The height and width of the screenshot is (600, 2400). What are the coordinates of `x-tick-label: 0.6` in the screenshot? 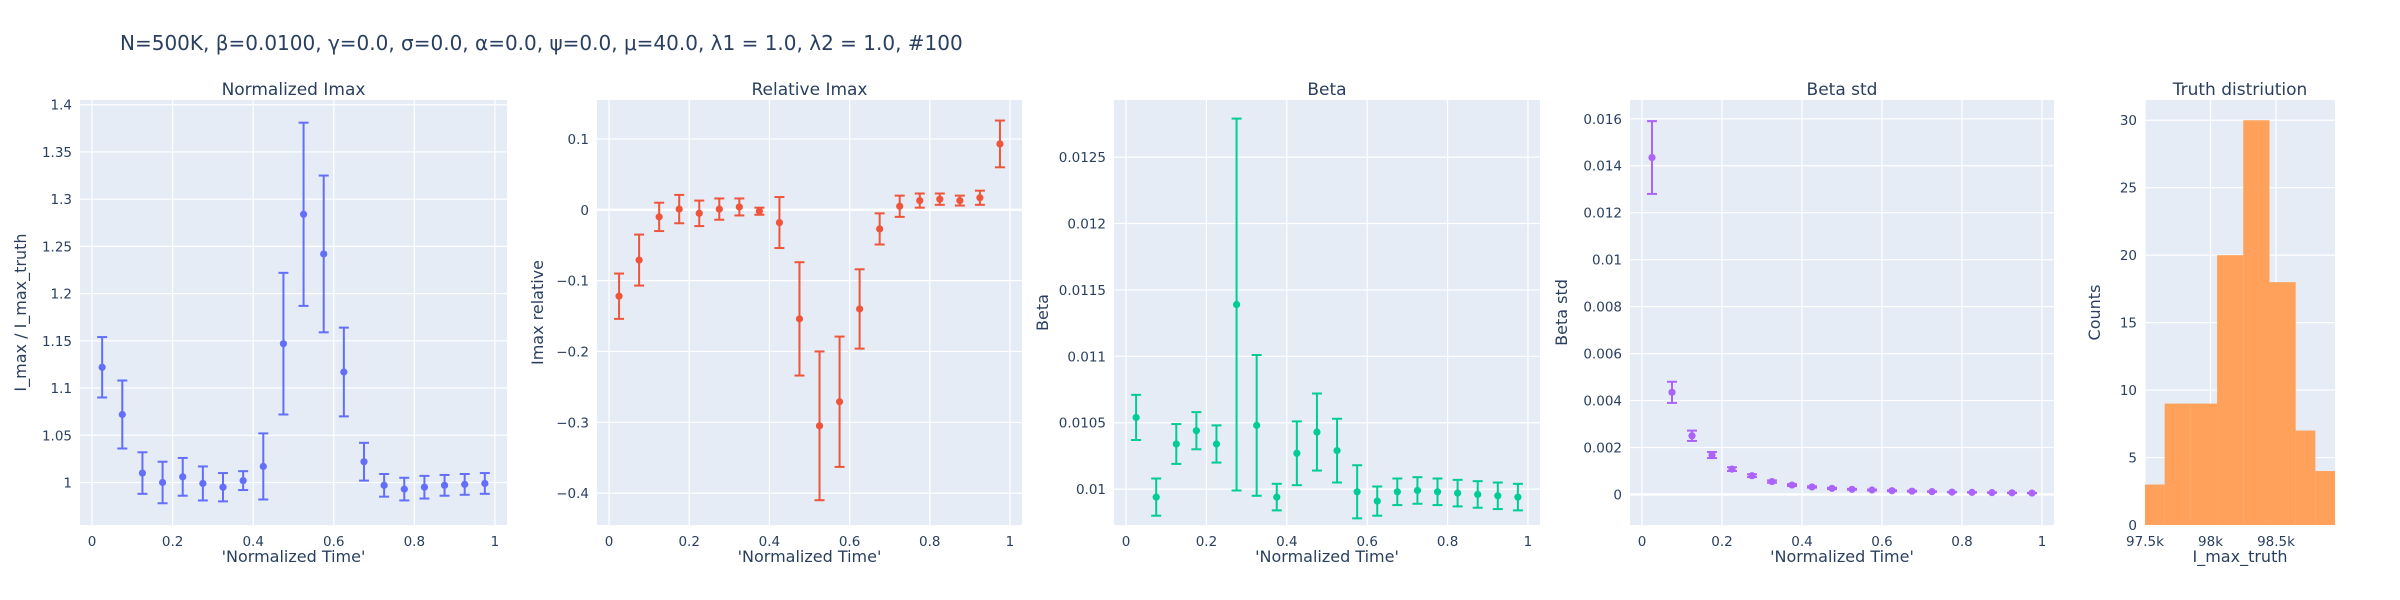 It's located at (333, 542).